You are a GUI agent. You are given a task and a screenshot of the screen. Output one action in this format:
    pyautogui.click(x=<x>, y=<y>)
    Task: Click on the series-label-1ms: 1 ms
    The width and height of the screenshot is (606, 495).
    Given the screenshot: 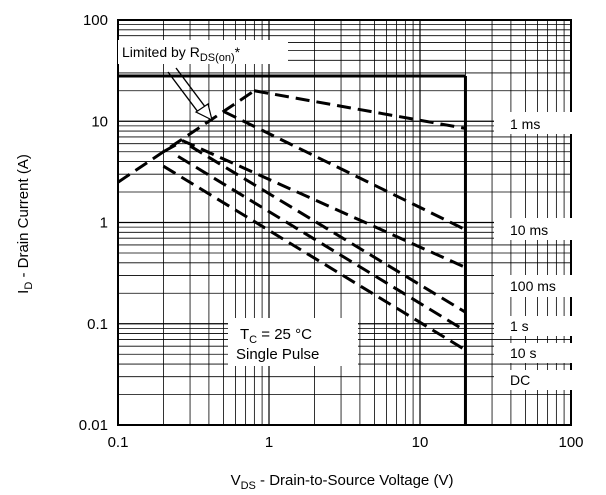 What is the action you would take?
    pyautogui.click(x=525, y=124)
    